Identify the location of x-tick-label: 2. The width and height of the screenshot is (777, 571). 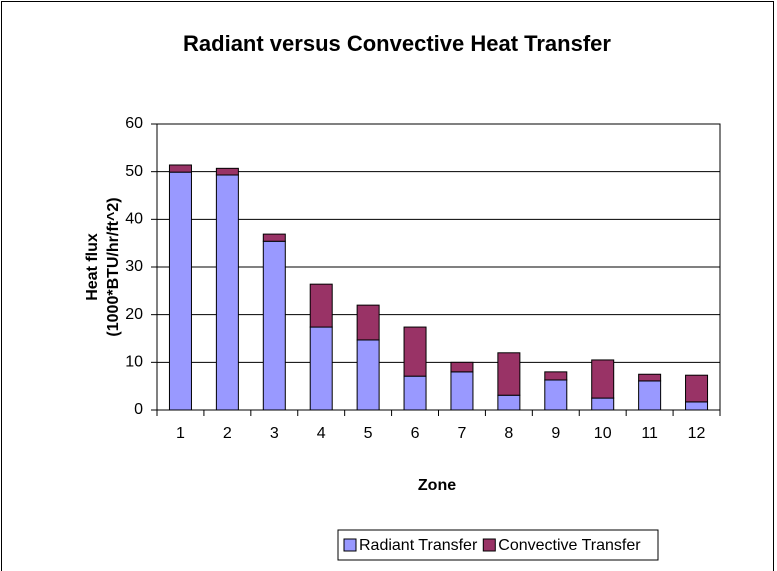
(227, 433).